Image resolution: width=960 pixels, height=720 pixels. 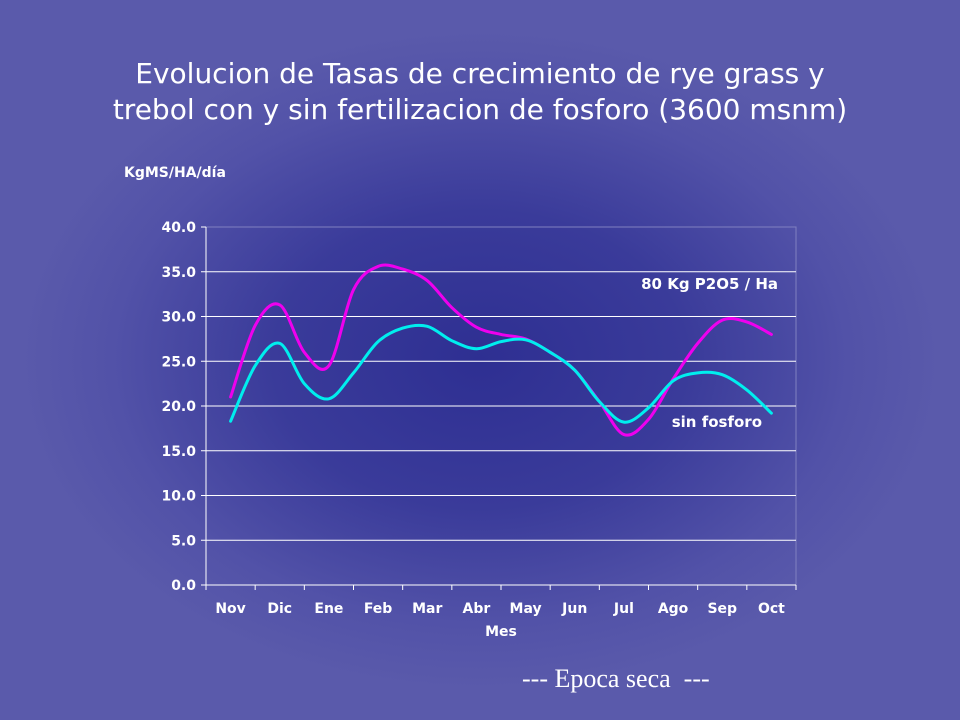 What do you see at coordinates (717, 422) in the screenshot?
I see `series-annotation-no-phosphorus: sin fosforo` at bounding box center [717, 422].